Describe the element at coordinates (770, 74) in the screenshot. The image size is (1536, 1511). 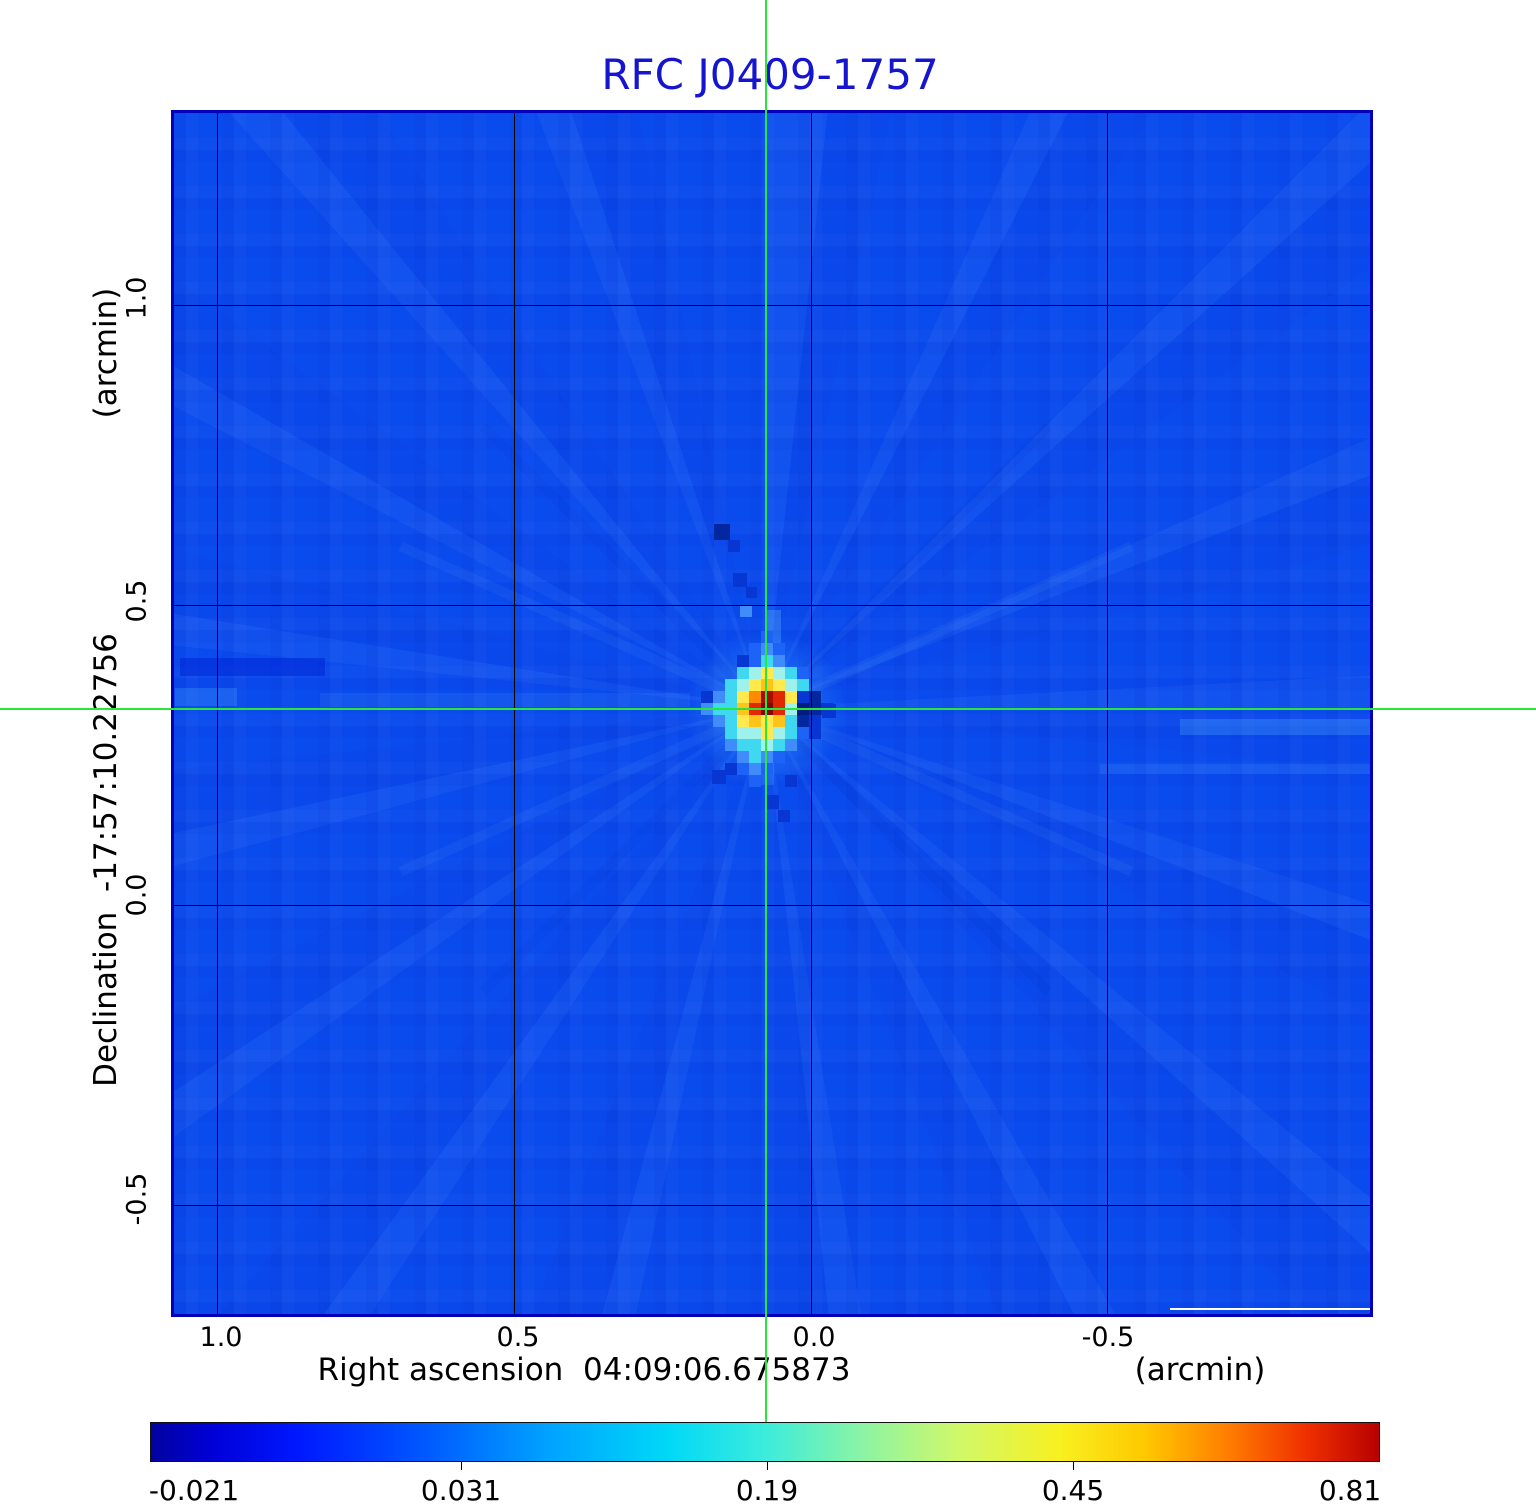
I see `figure-title: RFC J0409-1757` at that location.